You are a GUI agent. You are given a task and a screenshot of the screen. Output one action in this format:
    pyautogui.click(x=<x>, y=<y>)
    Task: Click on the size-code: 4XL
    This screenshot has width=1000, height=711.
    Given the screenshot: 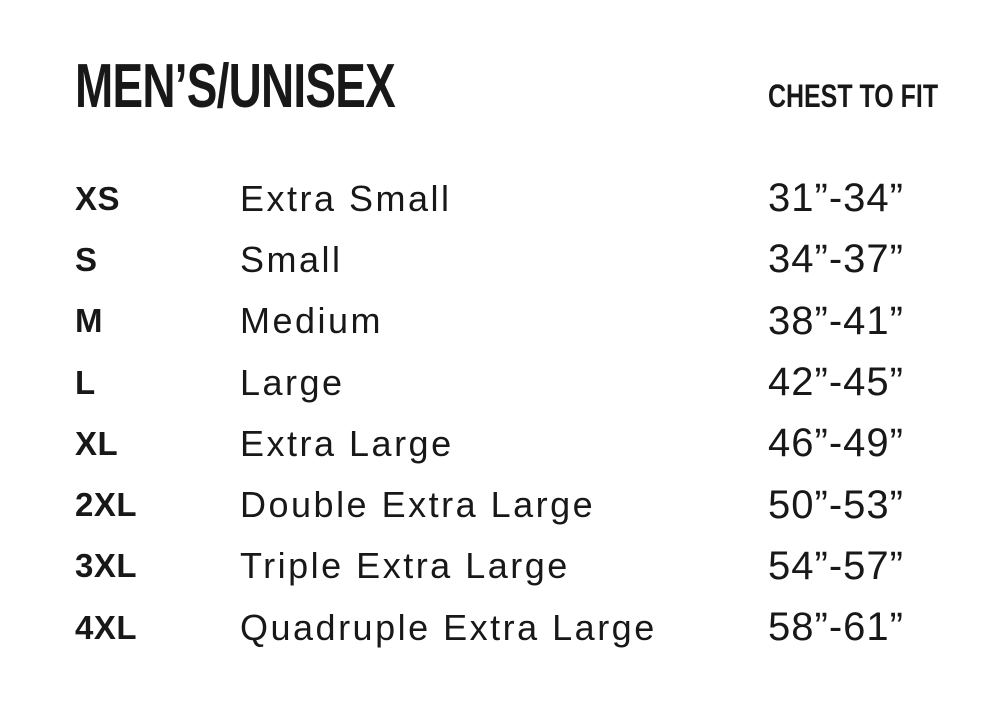 What is the action you would take?
    pyautogui.click(x=106, y=627)
    